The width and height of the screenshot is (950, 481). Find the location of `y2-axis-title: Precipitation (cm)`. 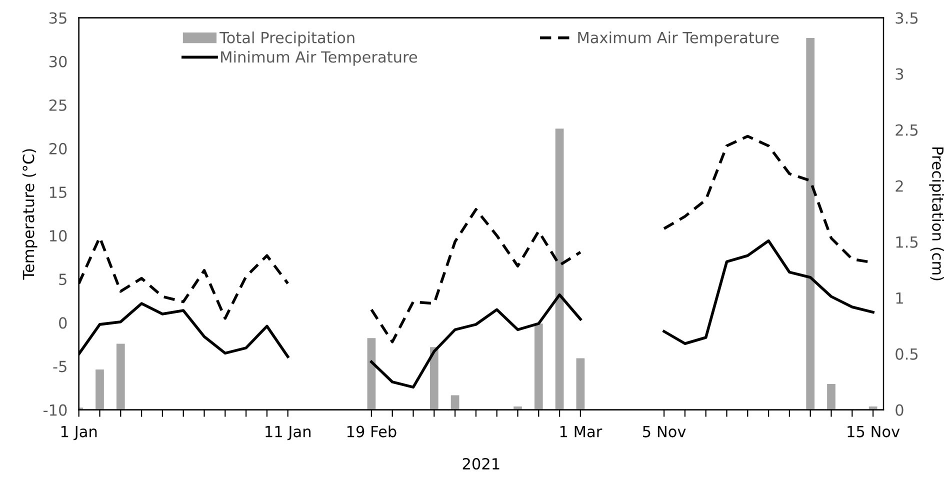

y2-axis-title: Precipitation (cm) is located at coordinates (936, 214).